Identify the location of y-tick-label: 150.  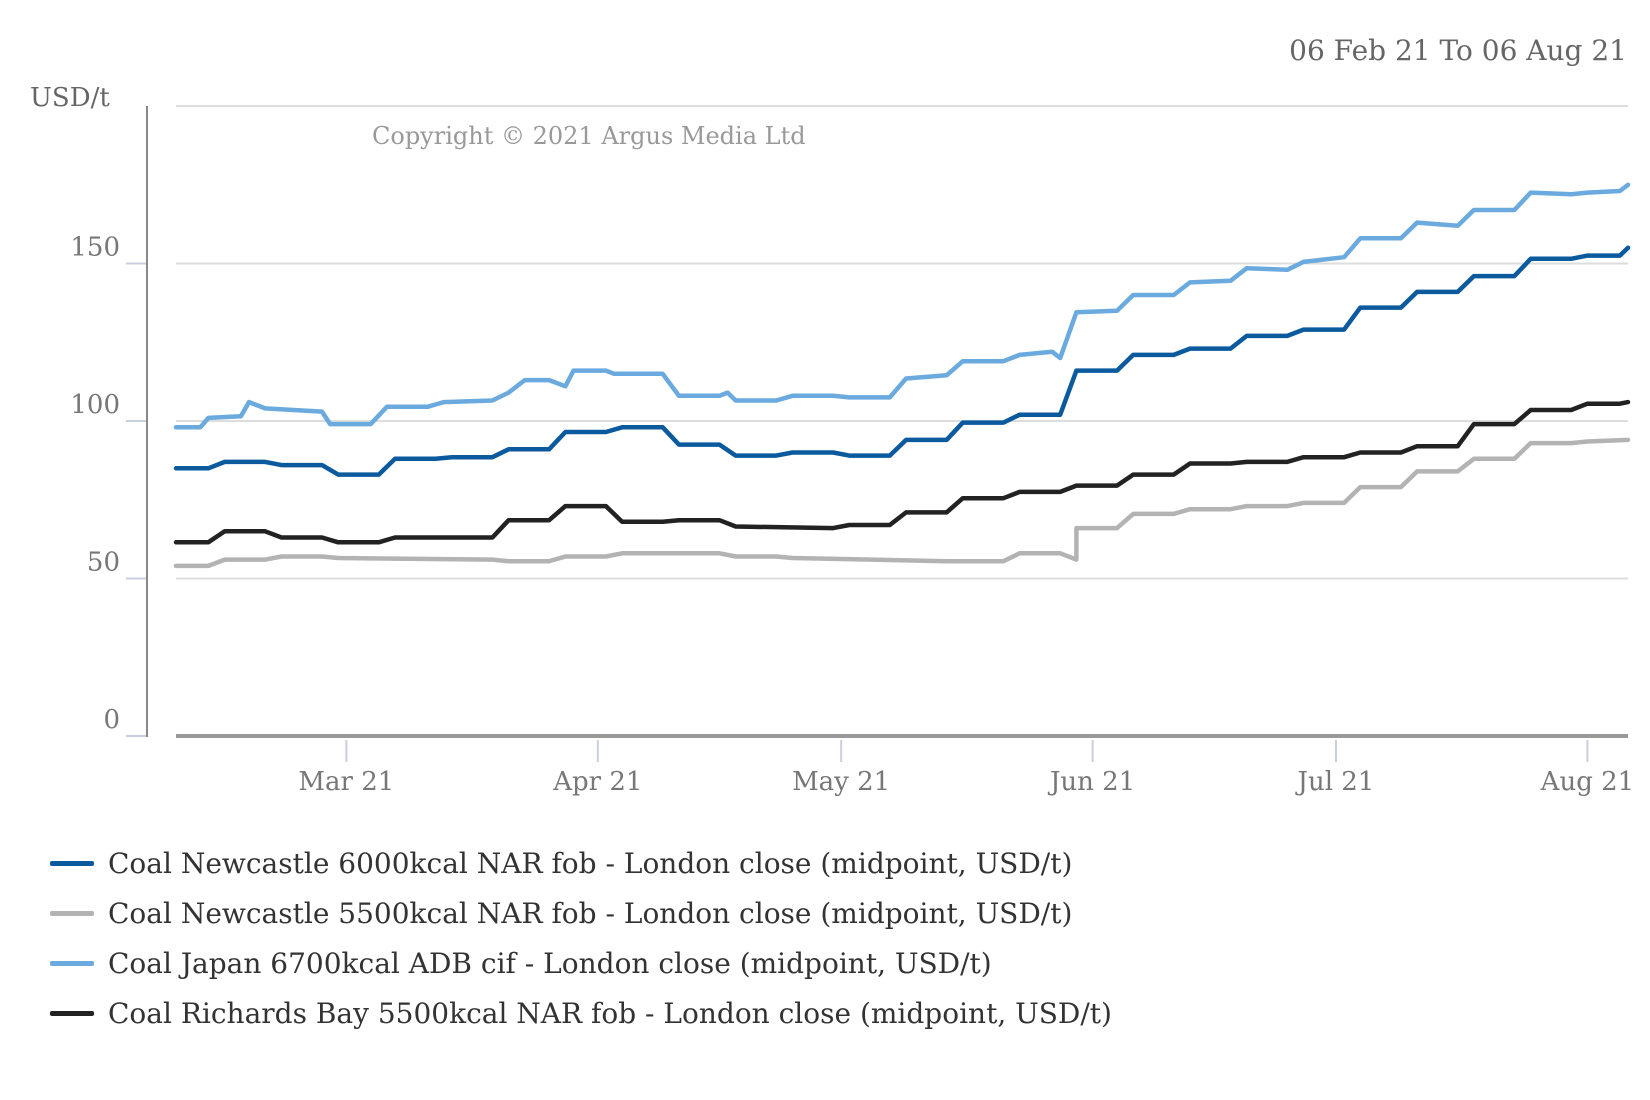
(95, 248).